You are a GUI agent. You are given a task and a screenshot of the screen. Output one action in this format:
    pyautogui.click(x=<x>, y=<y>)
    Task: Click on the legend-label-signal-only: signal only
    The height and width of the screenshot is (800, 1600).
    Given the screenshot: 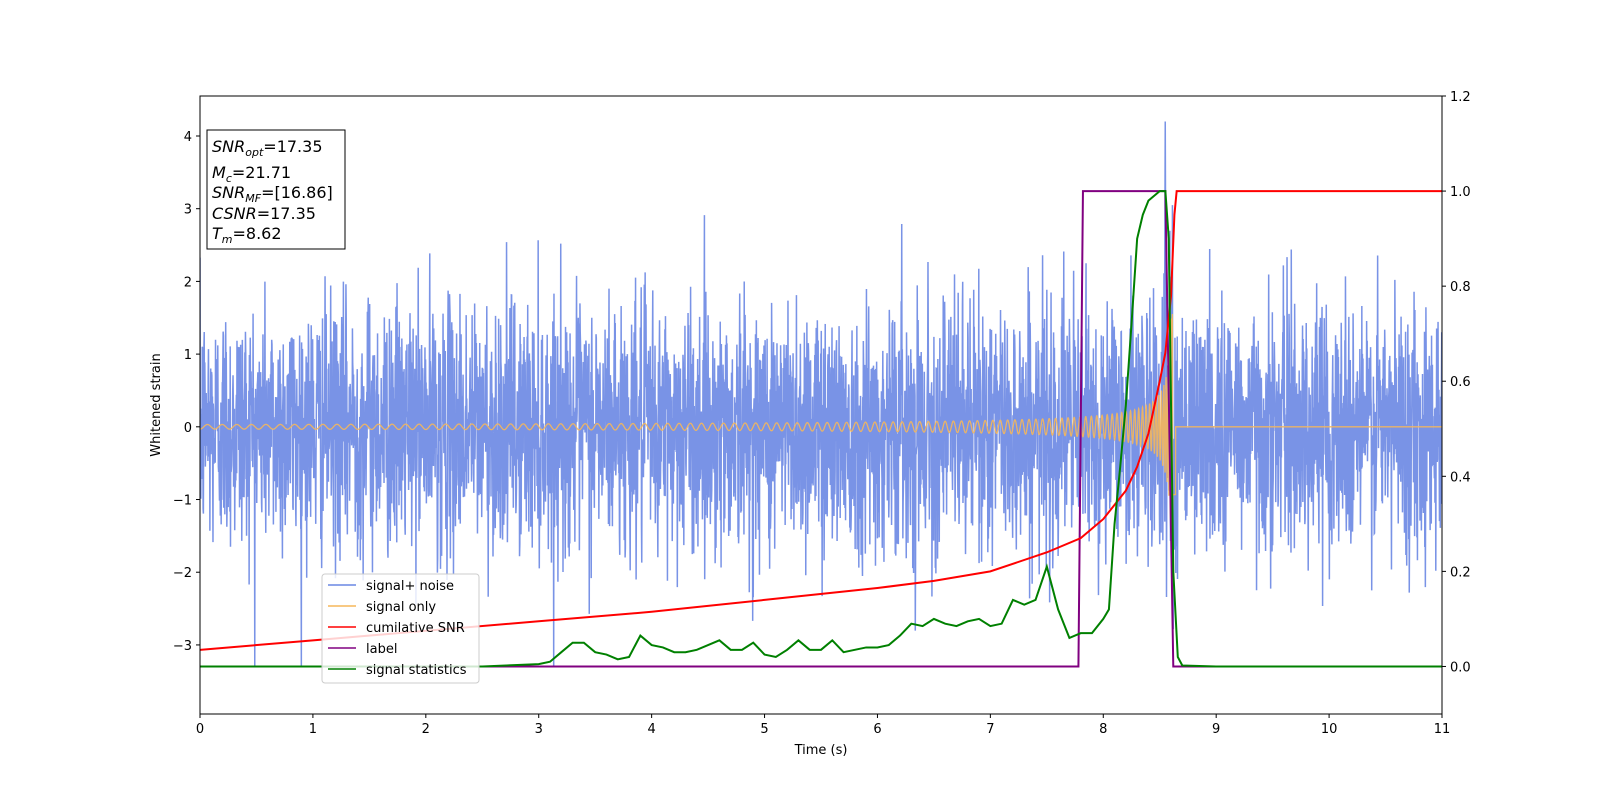 What is the action you would take?
    pyautogui.click(x=401, y=607)
    